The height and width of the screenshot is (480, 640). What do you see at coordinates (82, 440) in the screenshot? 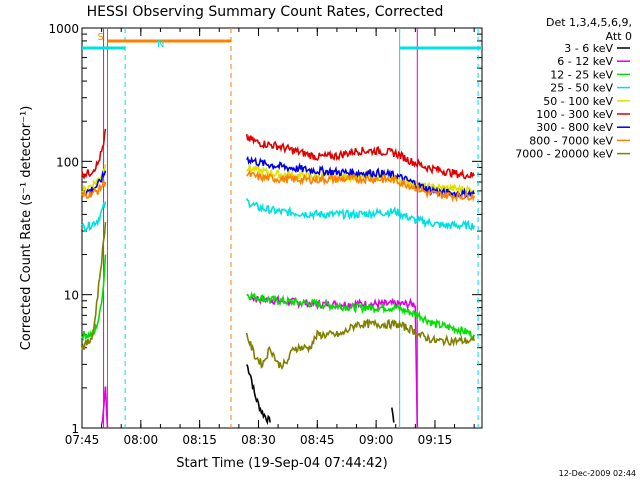
I see `x-tick-label: 07:45` at bounding box center [82, 440].